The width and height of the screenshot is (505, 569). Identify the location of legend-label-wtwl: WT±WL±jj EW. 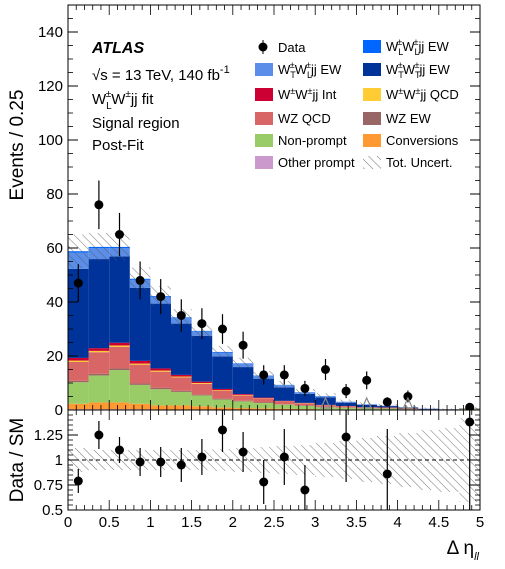
(310, 70).